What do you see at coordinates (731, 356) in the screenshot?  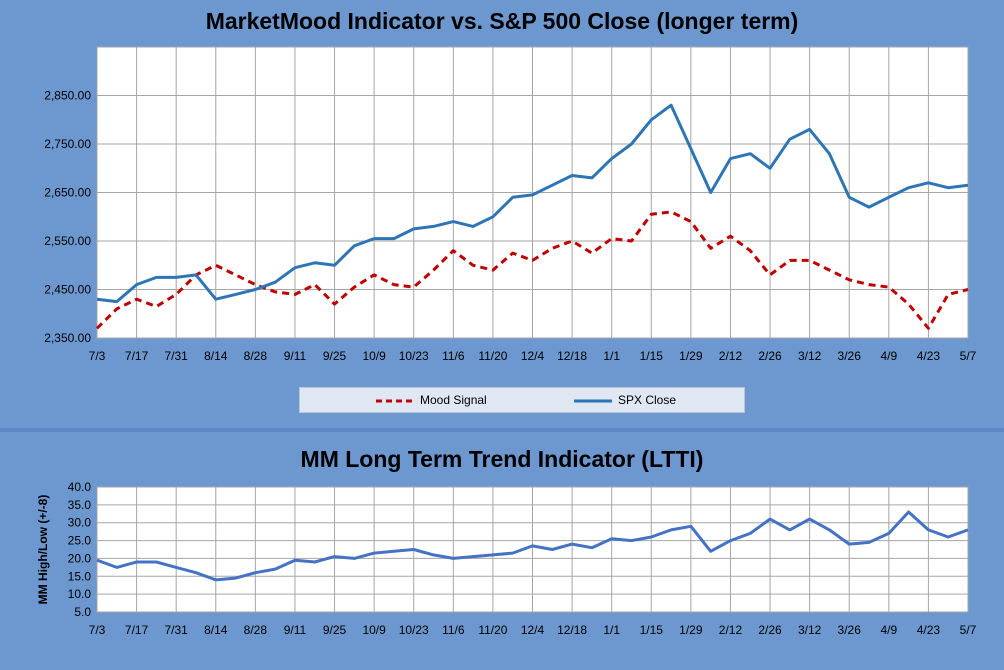 I see `c0-x-tick-label: 2/12` at bounding box center [731, 356].